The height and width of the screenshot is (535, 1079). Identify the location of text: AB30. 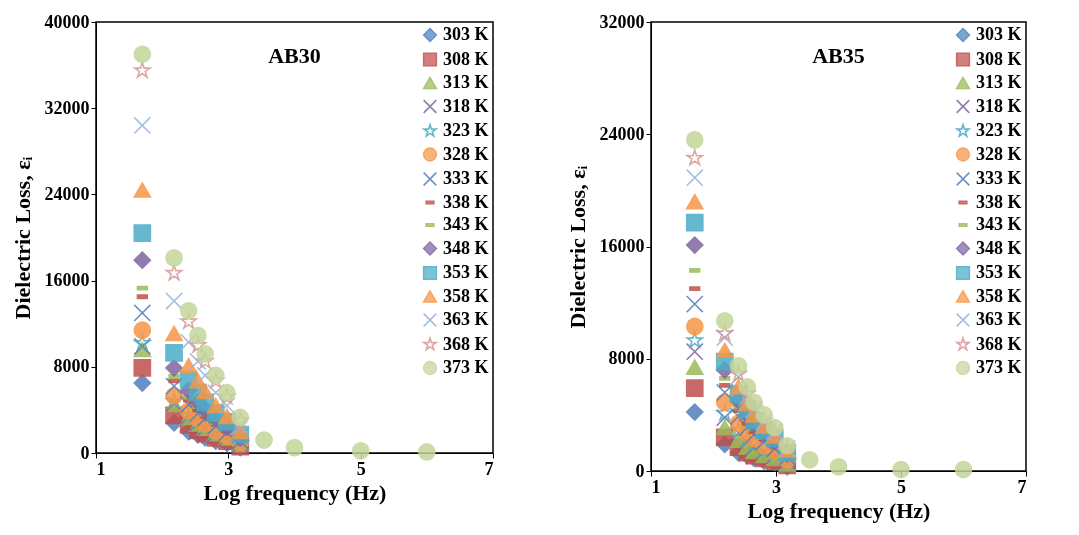
(294, 55).